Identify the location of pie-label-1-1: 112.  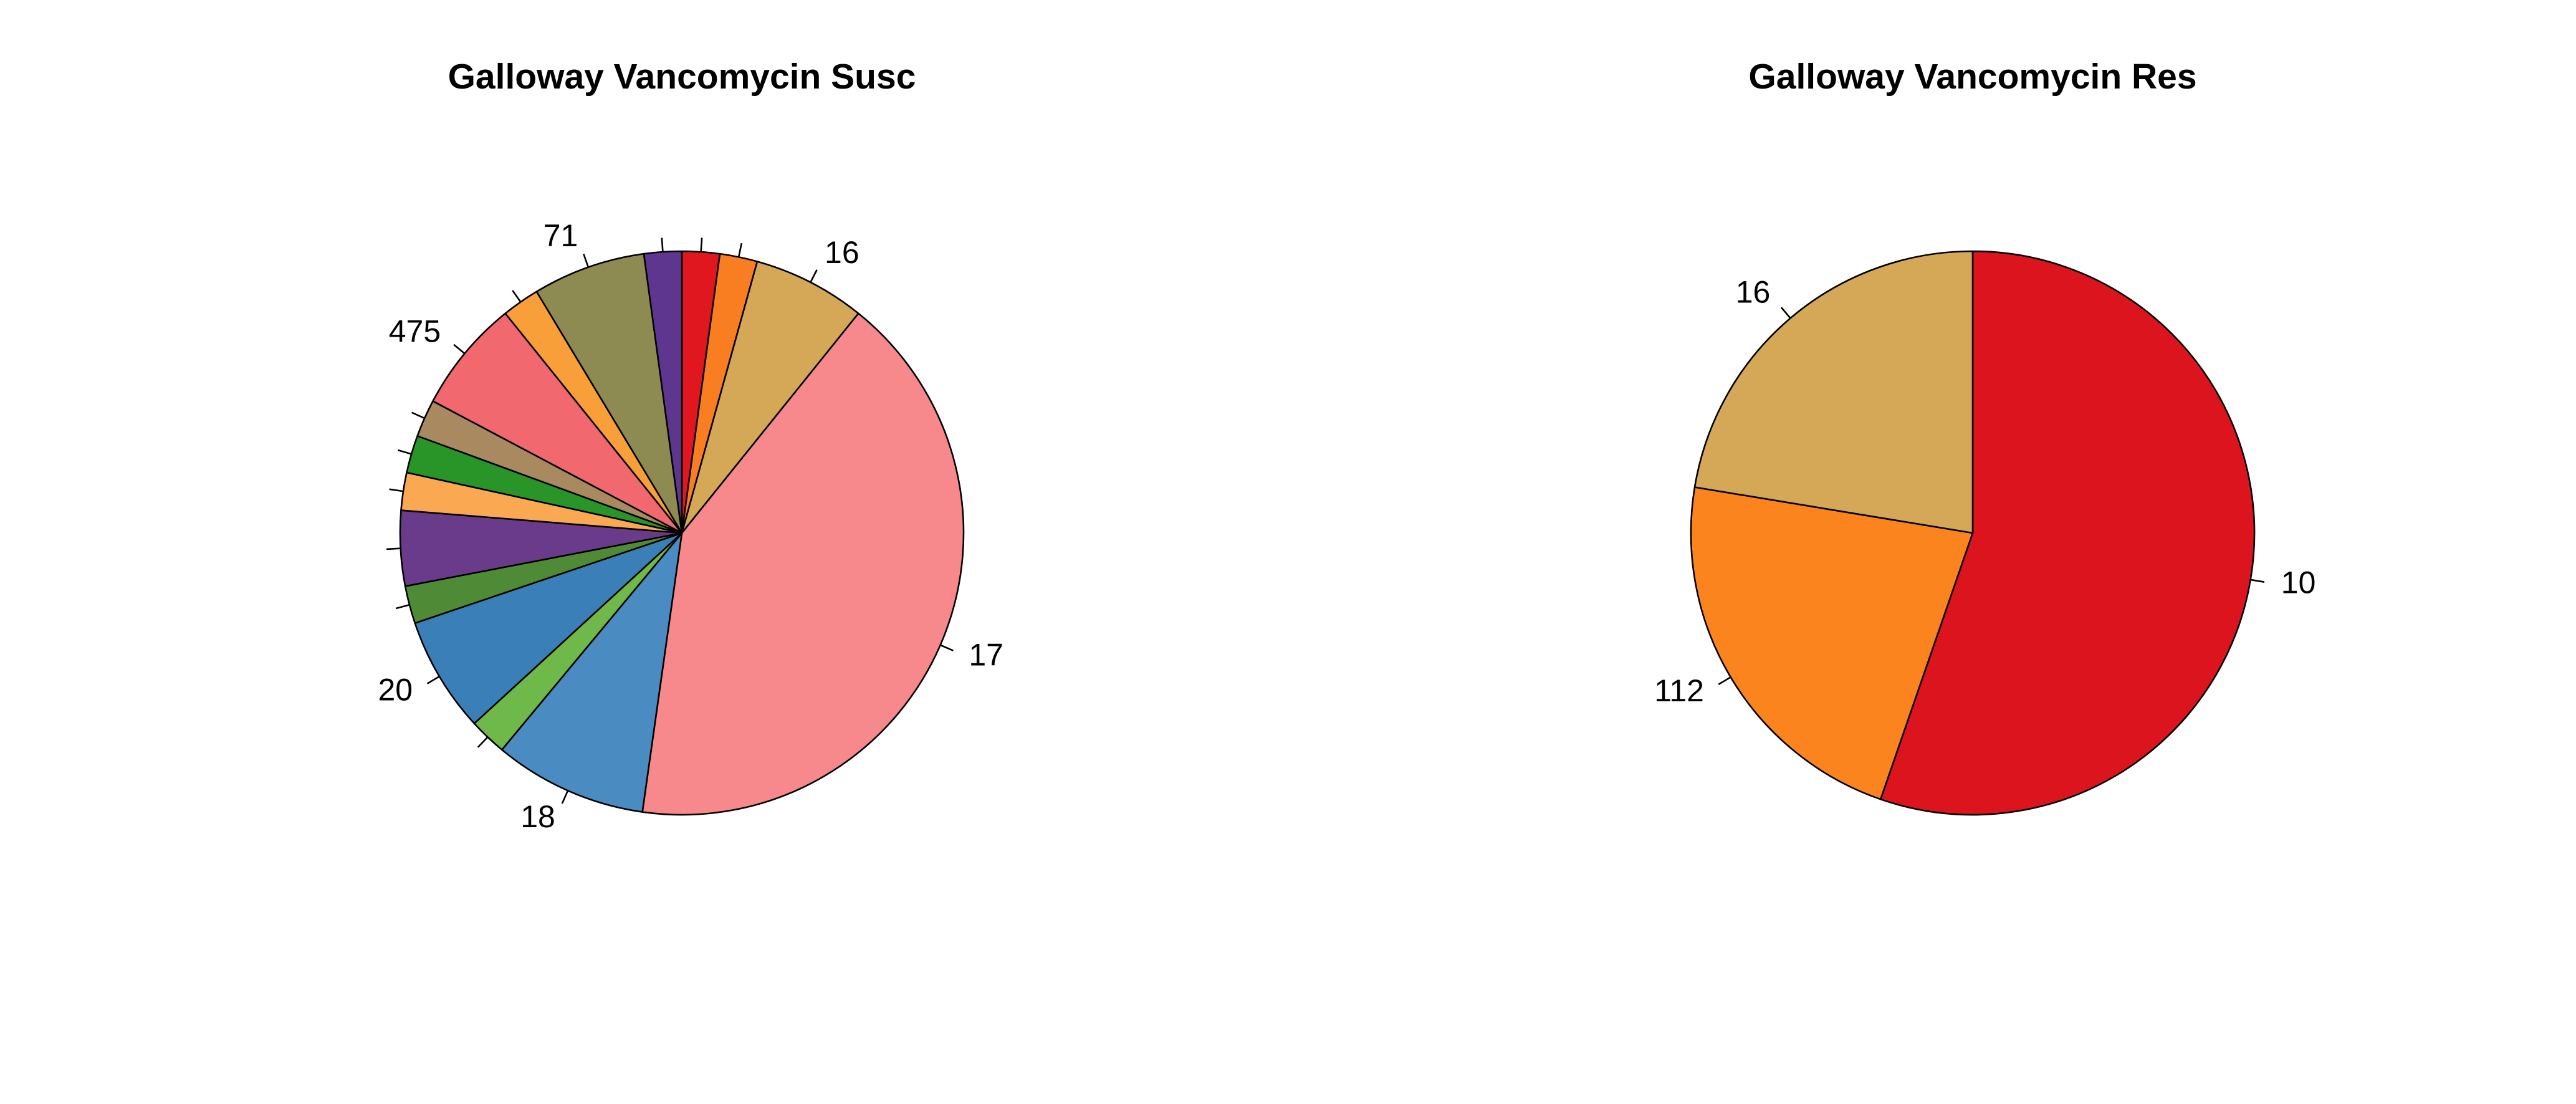
(1679, 691).